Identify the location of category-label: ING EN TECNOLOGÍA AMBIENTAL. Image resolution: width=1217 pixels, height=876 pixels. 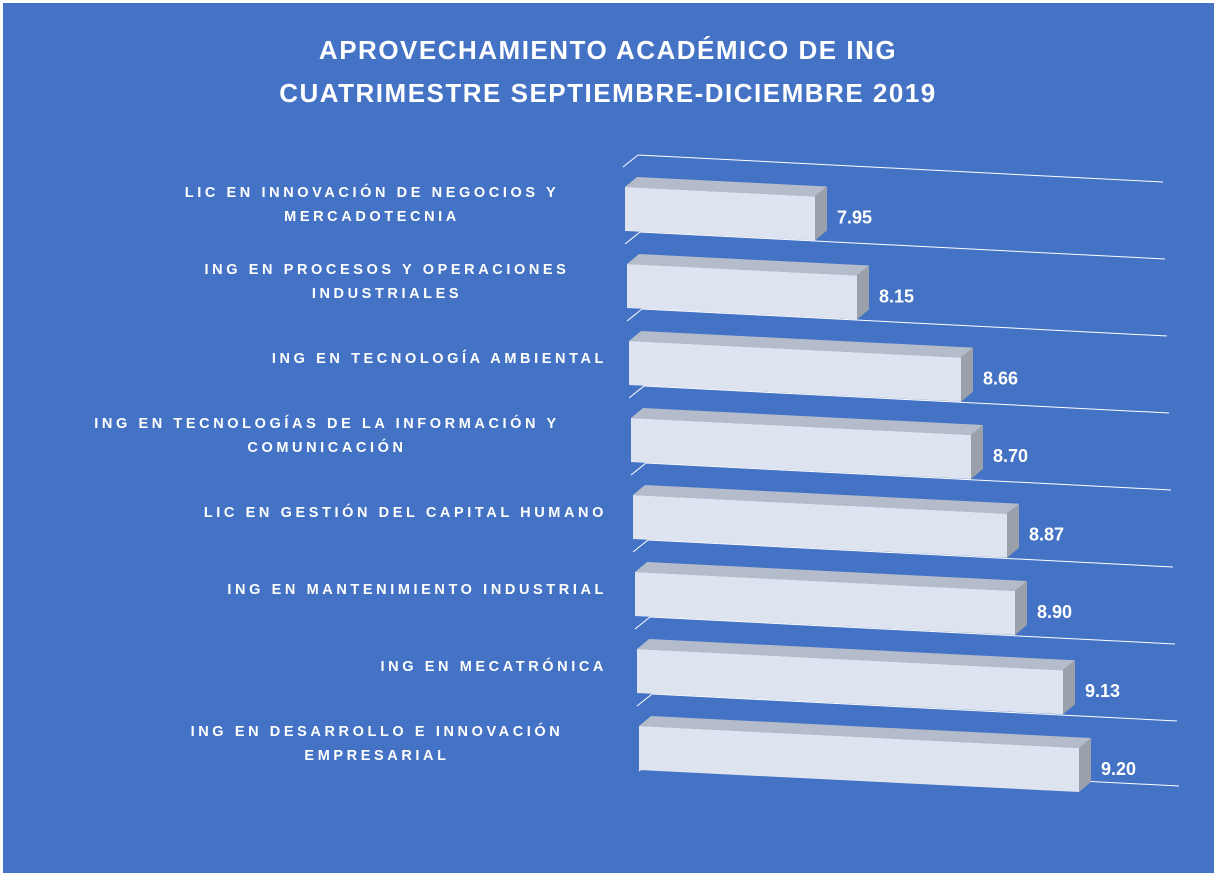
(439, 359).